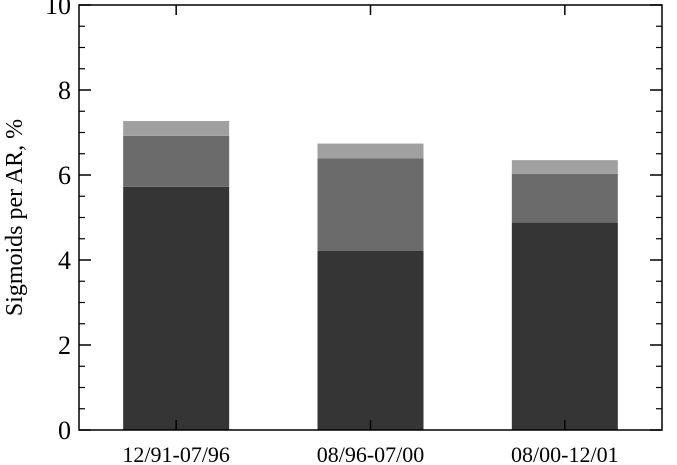 This screenshot has width=677, height=465. What do you see at coordinates (64, 90) in the screenshot?
I see `y-tick-label: 8` at bounding box center [64, 90].